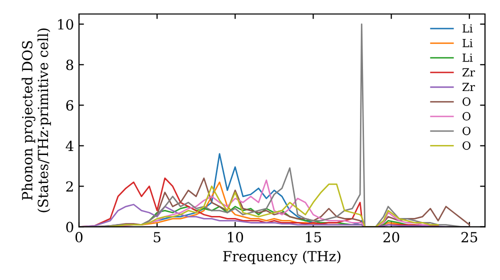 The image size is (500, 280). I want to click on x-tick-label: 0, so click(78, 237).